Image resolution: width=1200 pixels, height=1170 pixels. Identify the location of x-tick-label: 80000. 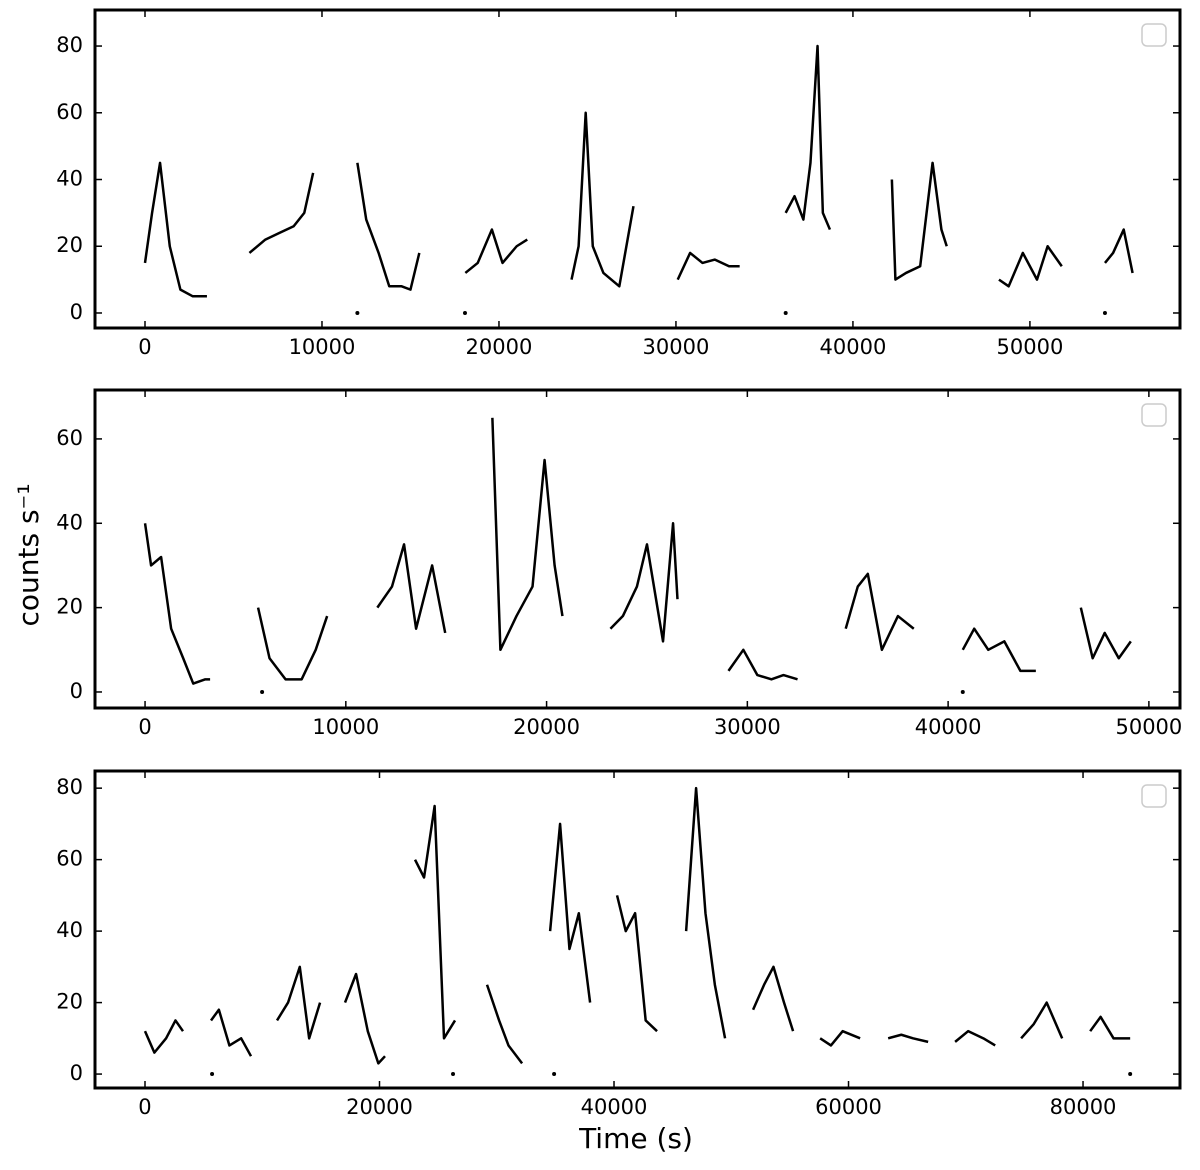
(1083, 1107).